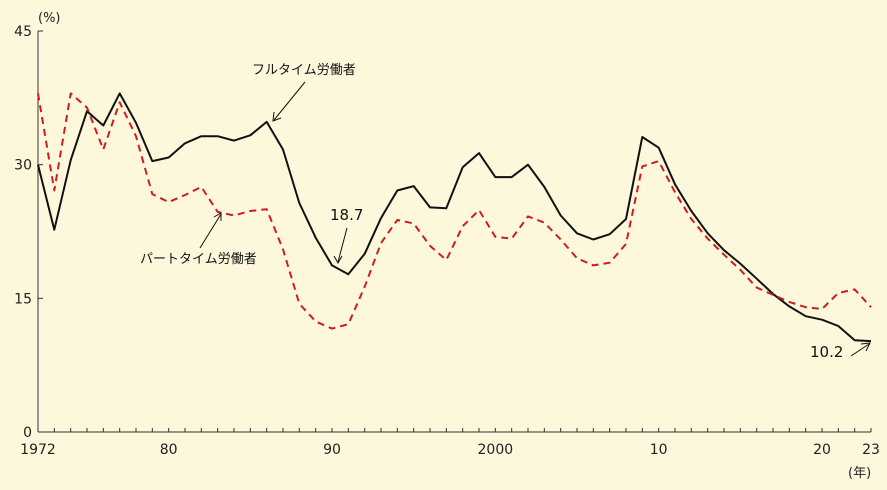 The width and height of the screenshot is (887, 490). What do you see at coordinates (210, 231) in the screenshot?
I see `arrow-part-time` at bounding box center [210, 231].